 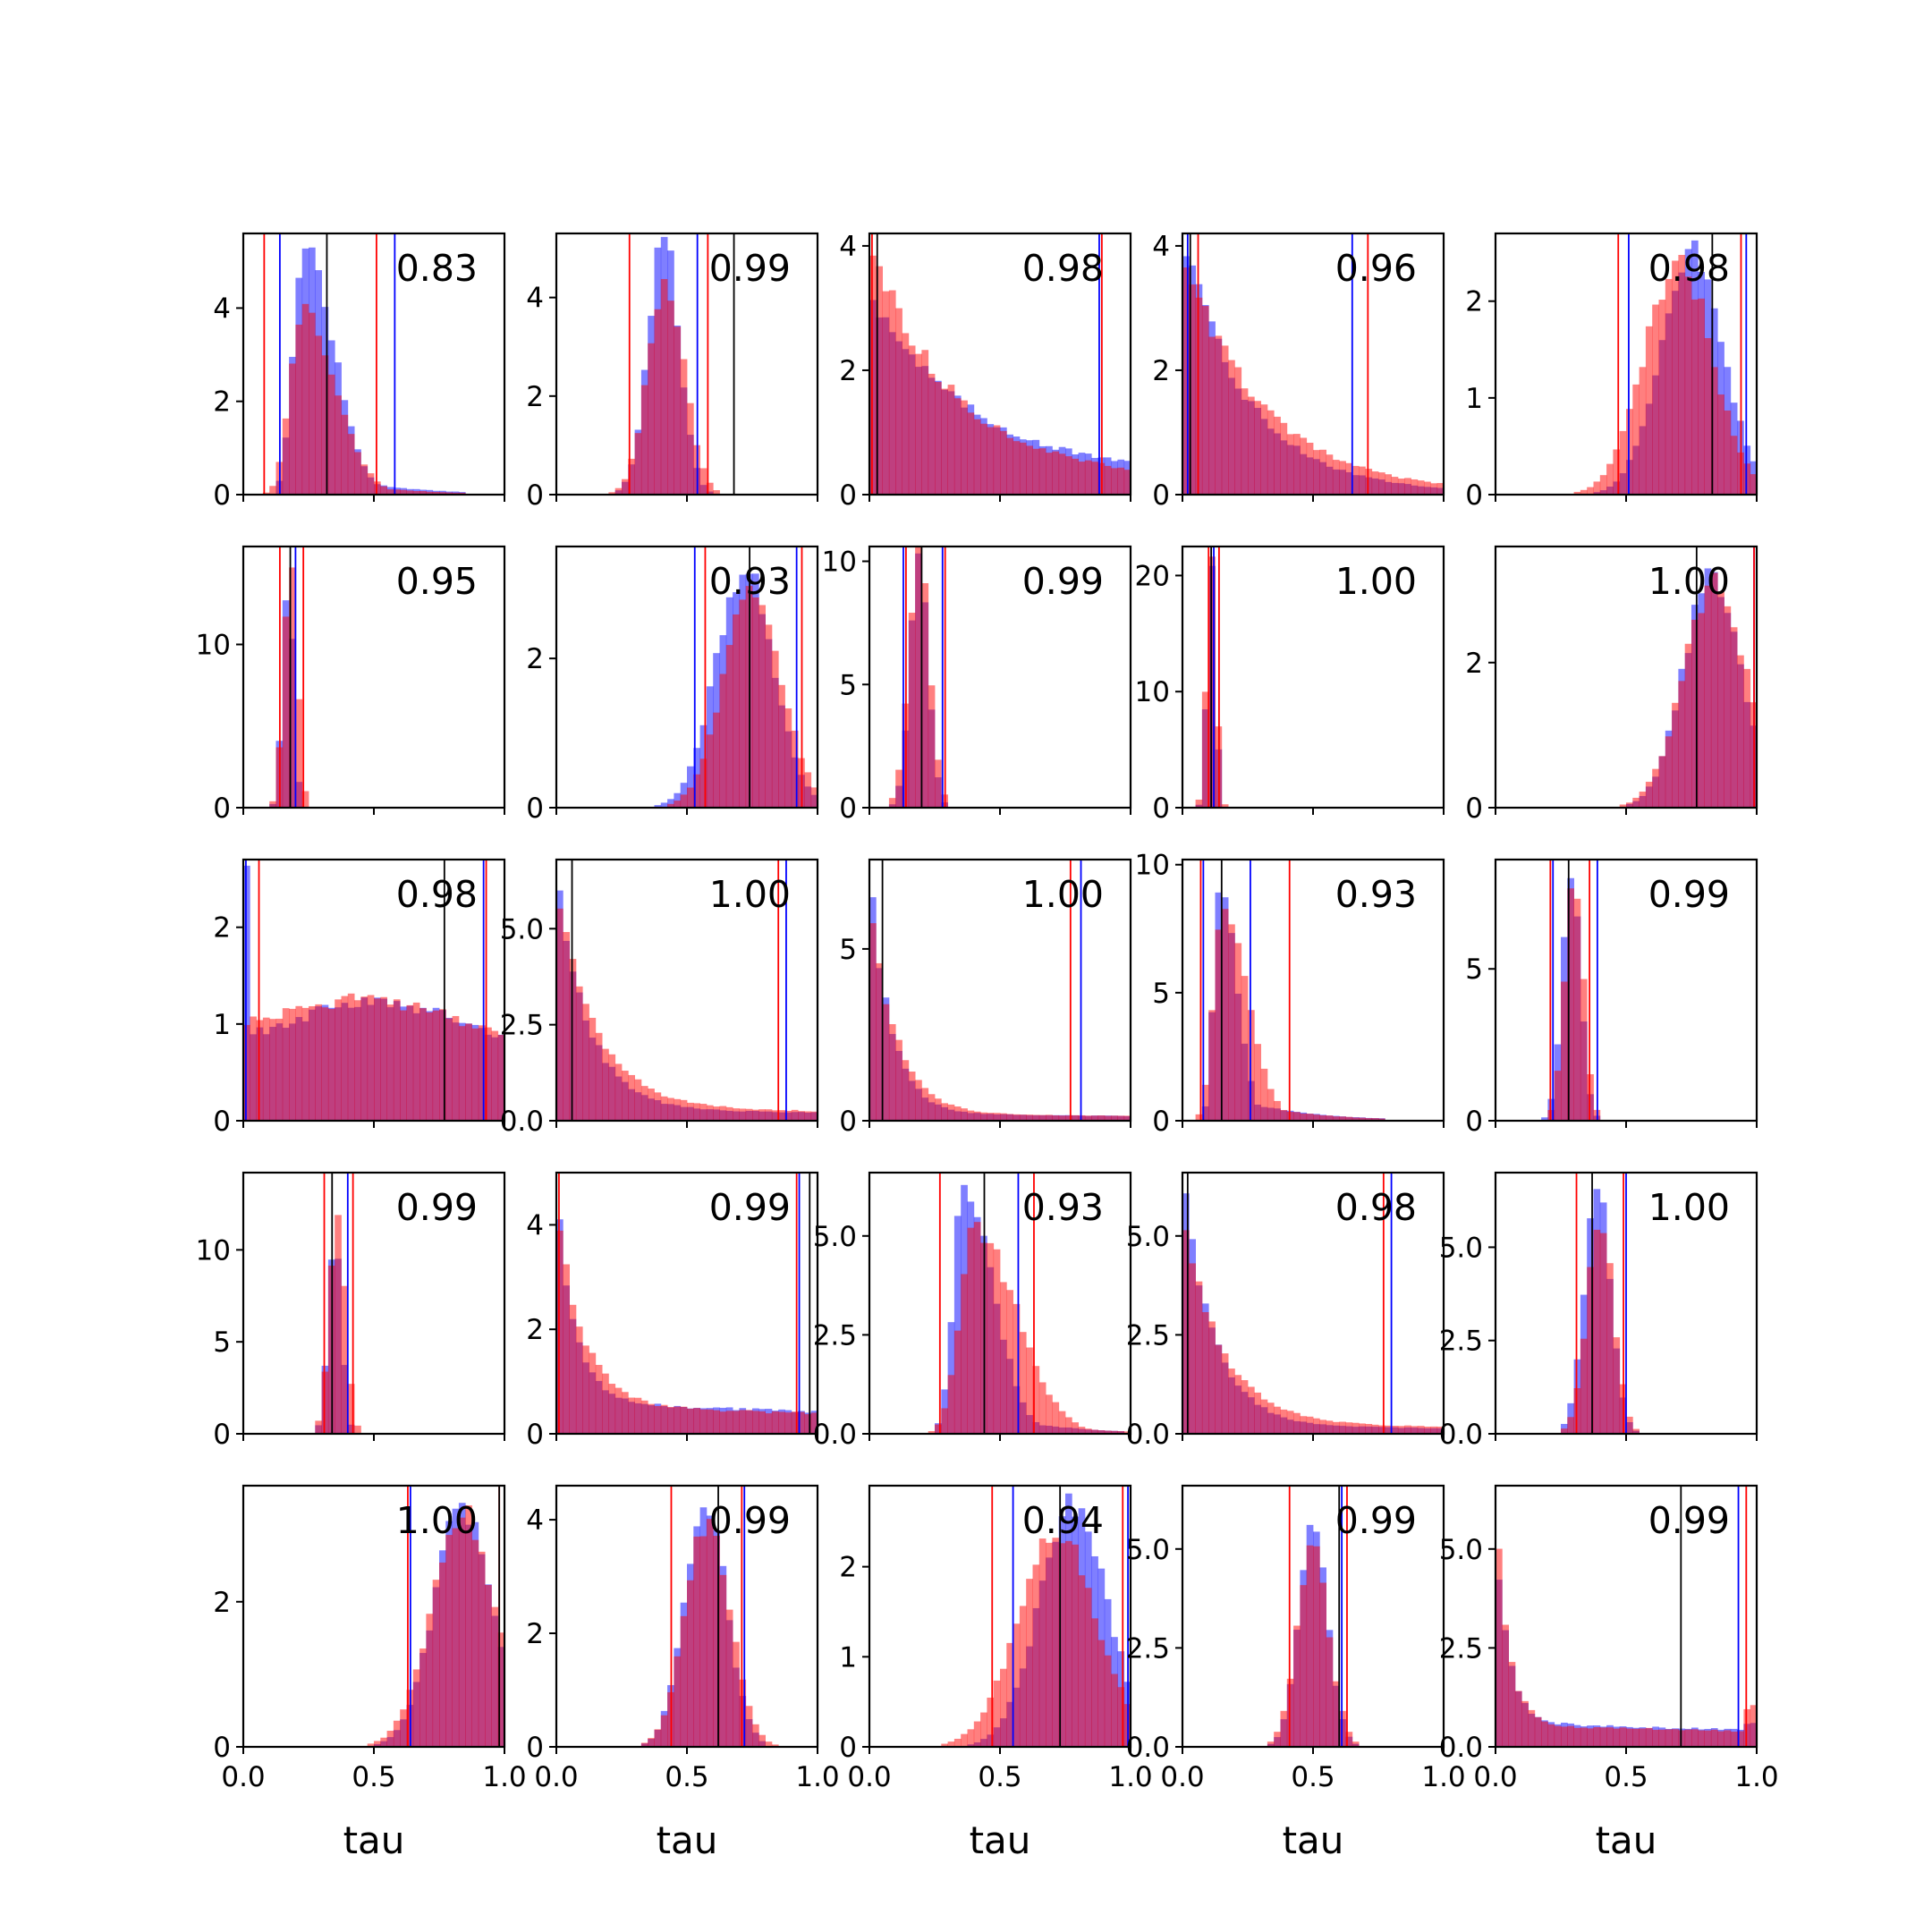 What do you see at coordinates (1063, 268) in the screenshot?
I see `correlation-label: 0.98` at bounding box center [1063, 268].